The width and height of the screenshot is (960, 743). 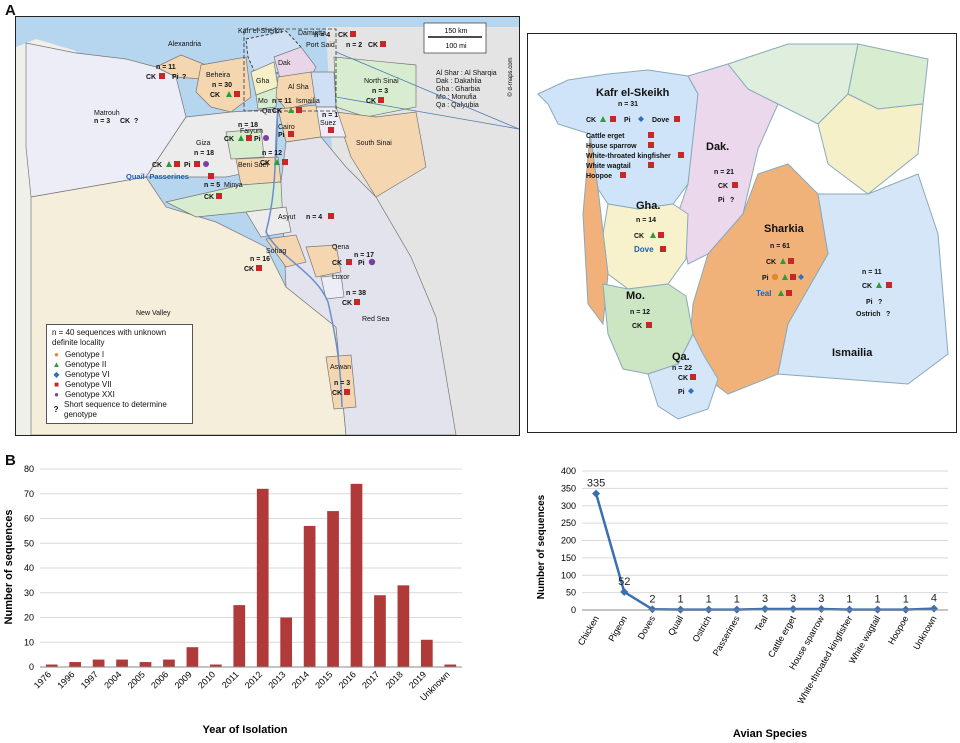 I want to click on abbrev-1: Dak : Dakahlia, so click(x=459, y=81).